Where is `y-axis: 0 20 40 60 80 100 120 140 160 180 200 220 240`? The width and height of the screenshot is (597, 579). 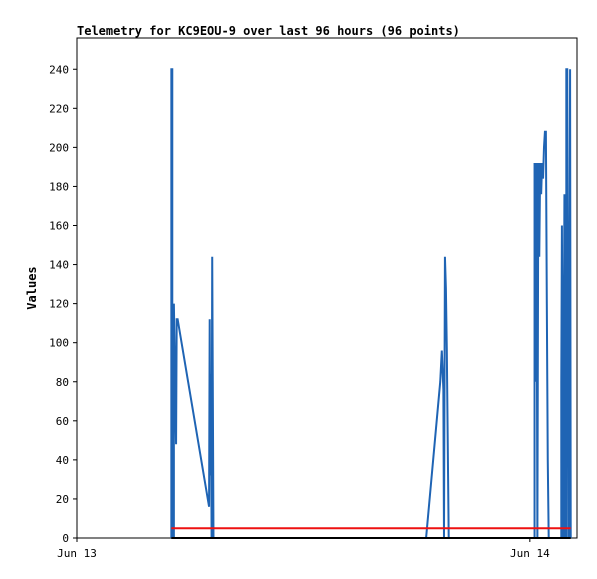 y-axis: 0 20 40 60 80 100 120 140 160 180 200 220 240 is located at coordinates (63, 304).